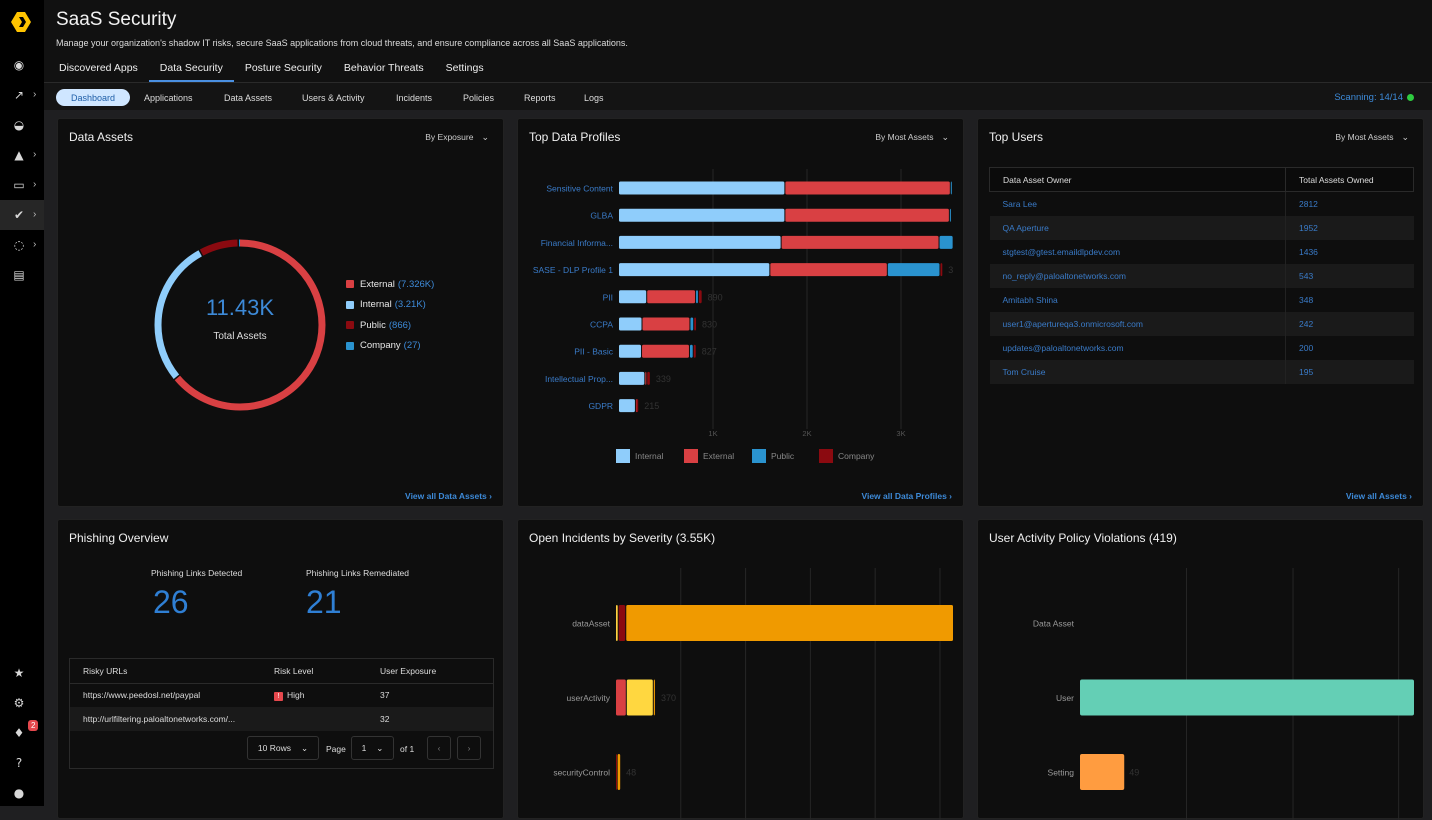 This screenshot has width=1432, height=820. I want to click on tab-data-security: Data Security, so click(191, 70).